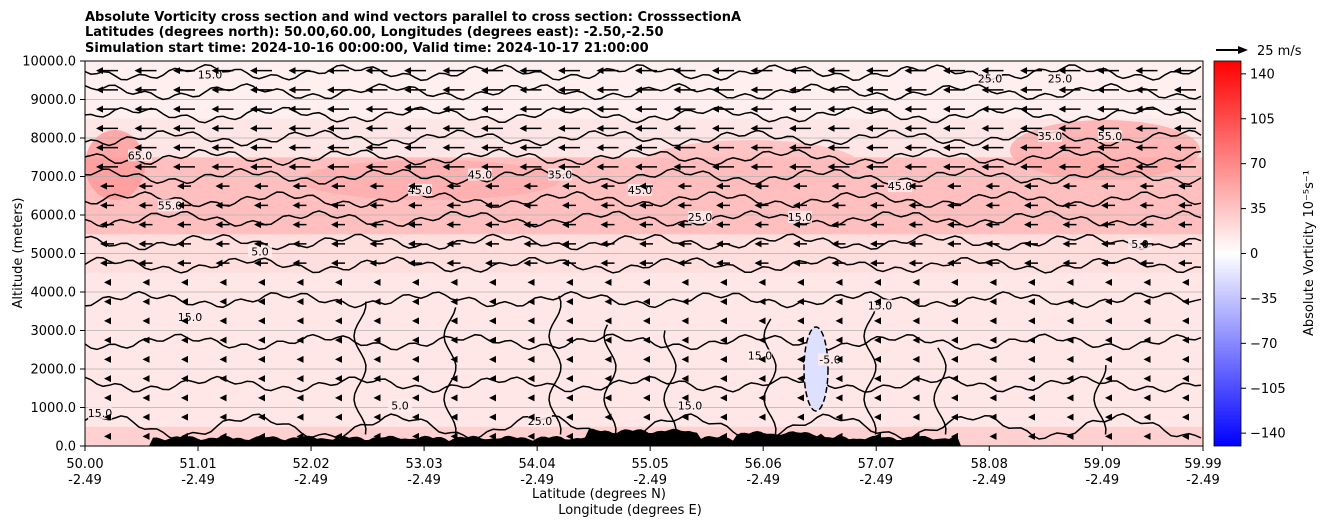  What do you see at coordinates (1227, 253) in the screenshot?
I see `colorbar` at bounding box center [1227, 253].